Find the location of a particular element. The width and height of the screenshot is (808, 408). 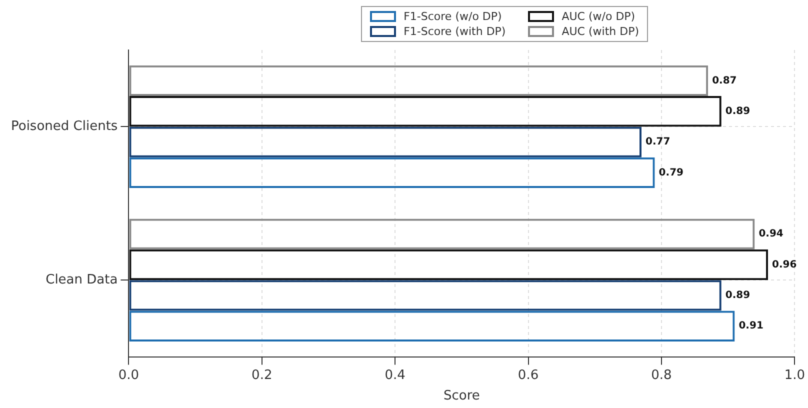

data-label: 0.91 is located at coordinates (751, 326).